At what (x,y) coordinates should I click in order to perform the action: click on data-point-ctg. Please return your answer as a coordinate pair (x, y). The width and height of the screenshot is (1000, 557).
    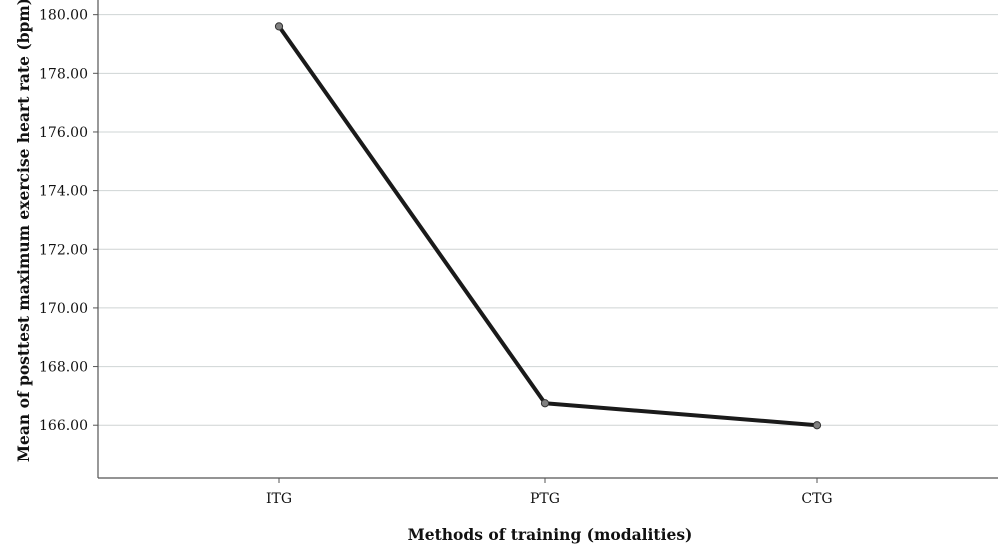
    Looking at the image, I should click on (817, 425).